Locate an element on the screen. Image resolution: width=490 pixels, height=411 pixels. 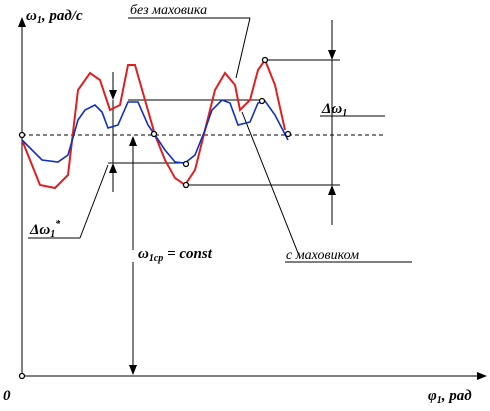
delta-big-symbol: Δω is located at coordinates (331, 109).